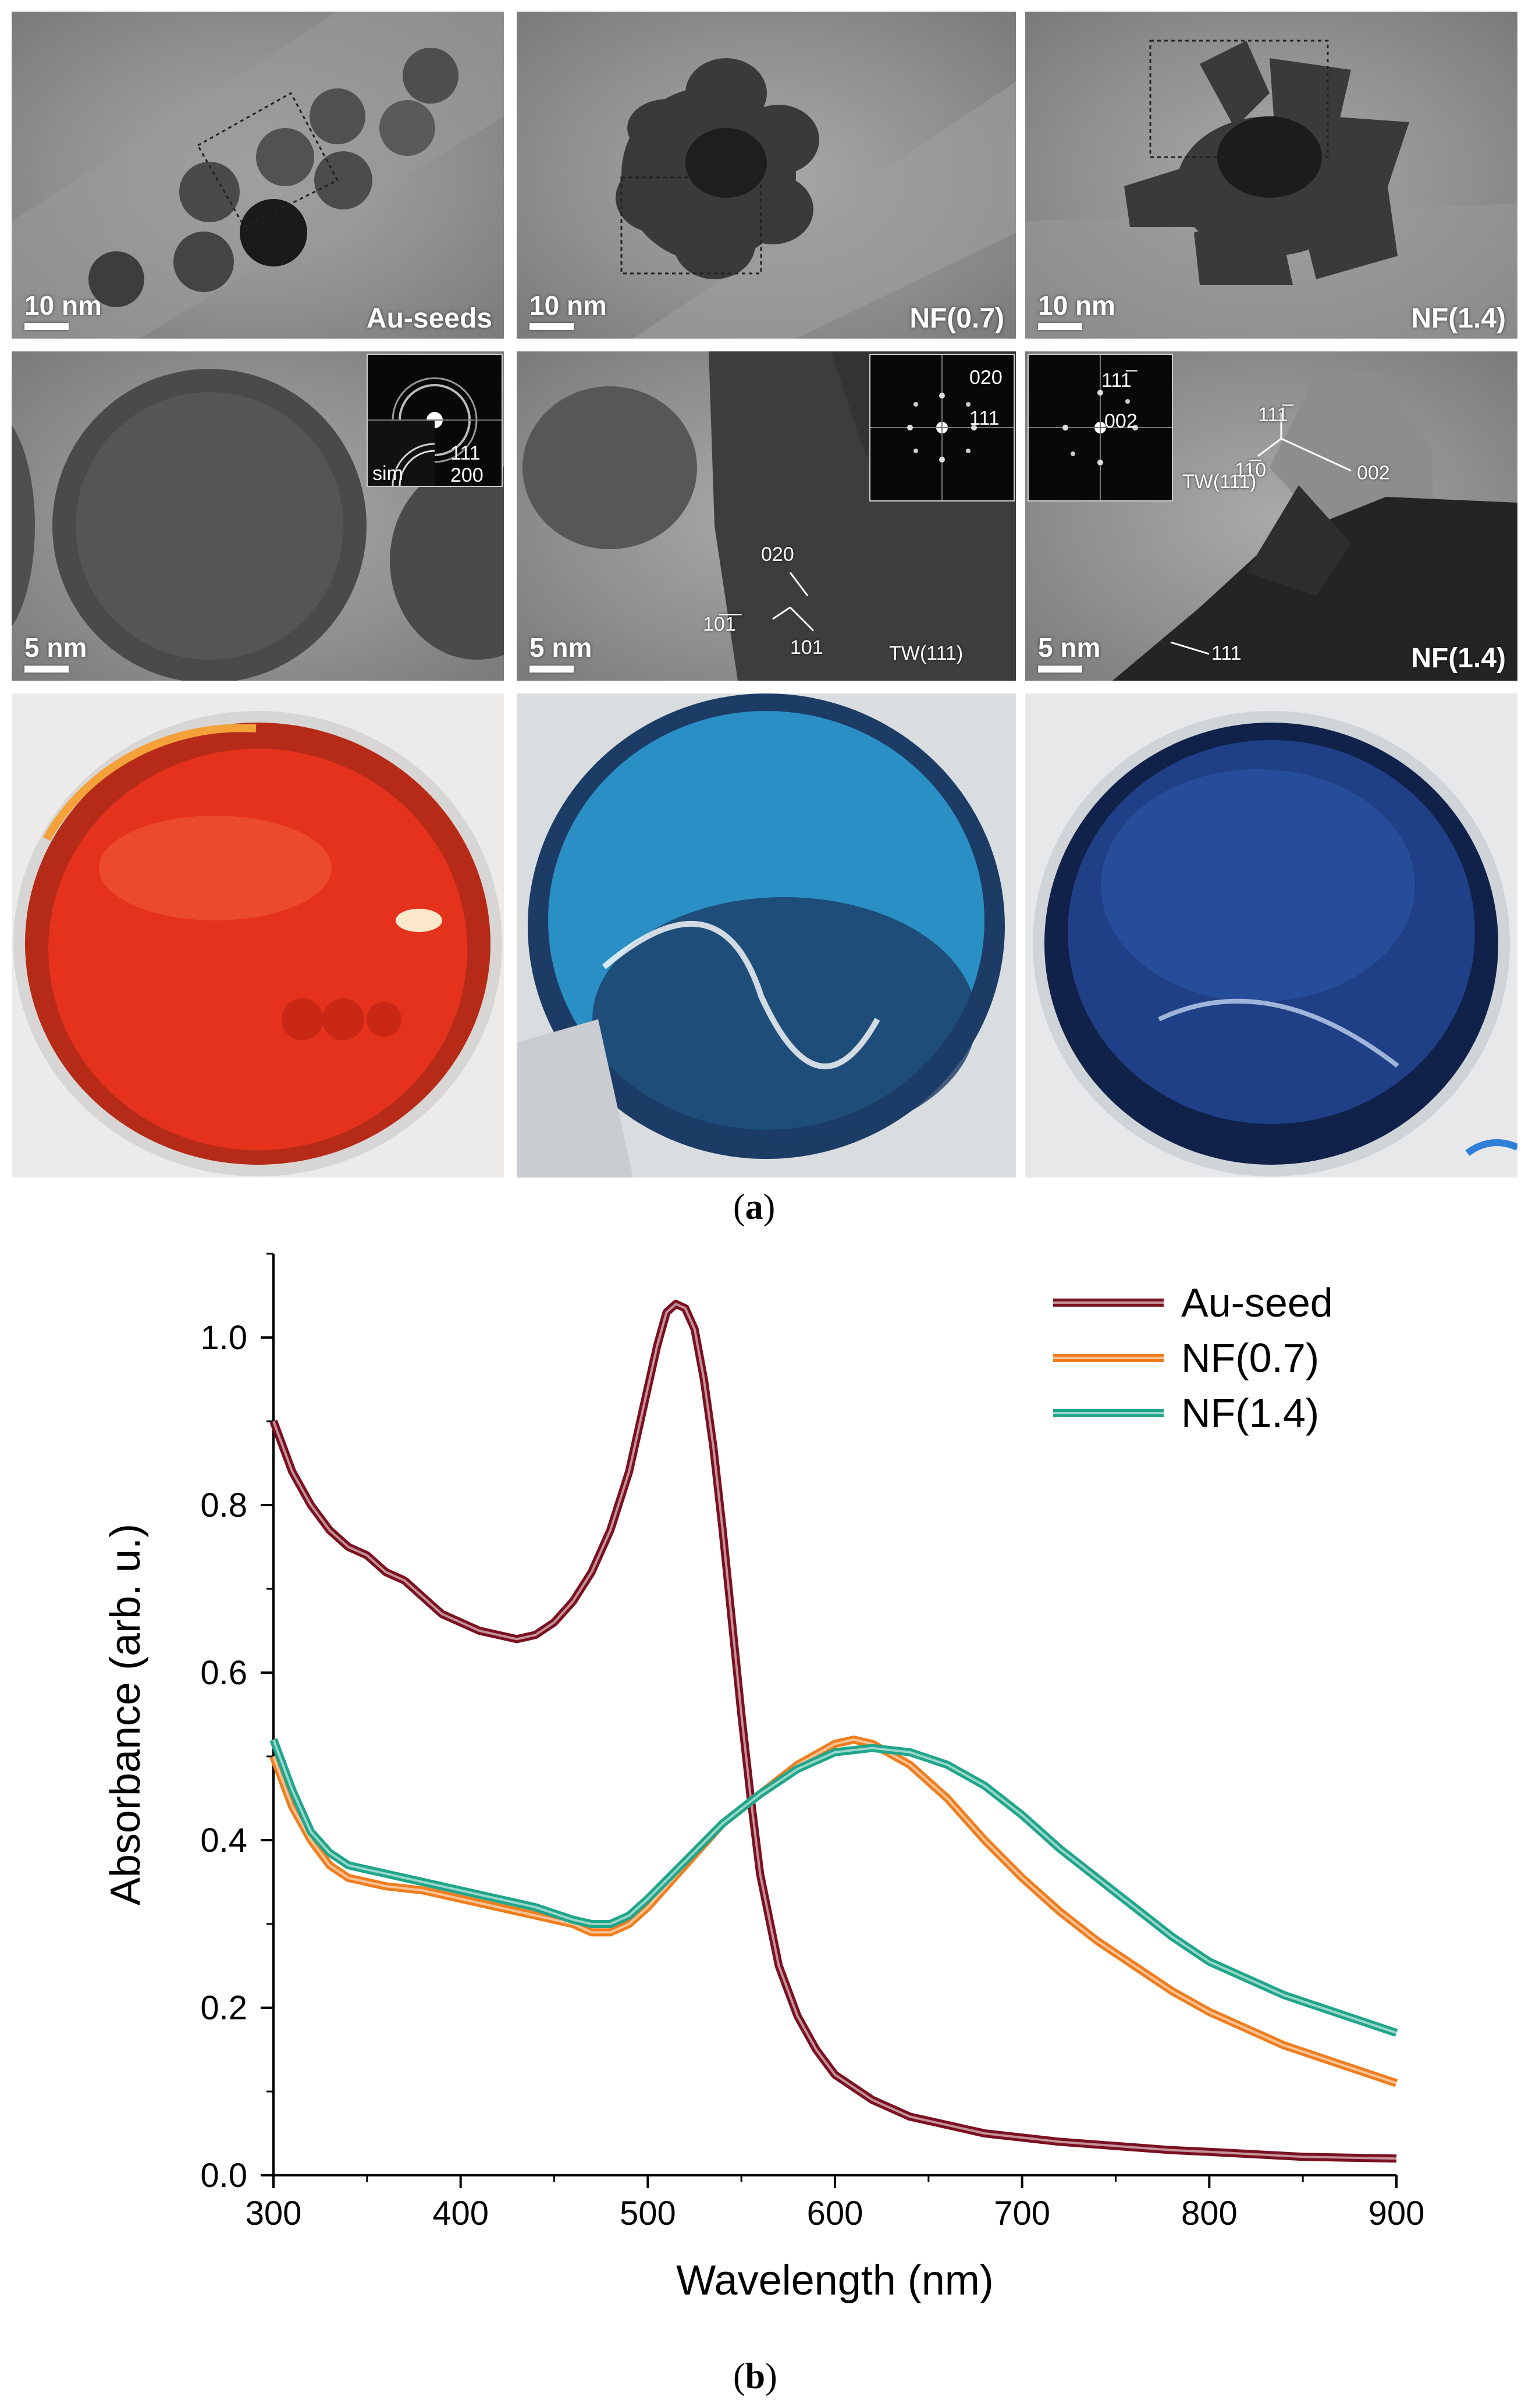 The width and height of the screenshot is (1532, 2408). I want to click on nf14-lattice, so click(1315, 525).